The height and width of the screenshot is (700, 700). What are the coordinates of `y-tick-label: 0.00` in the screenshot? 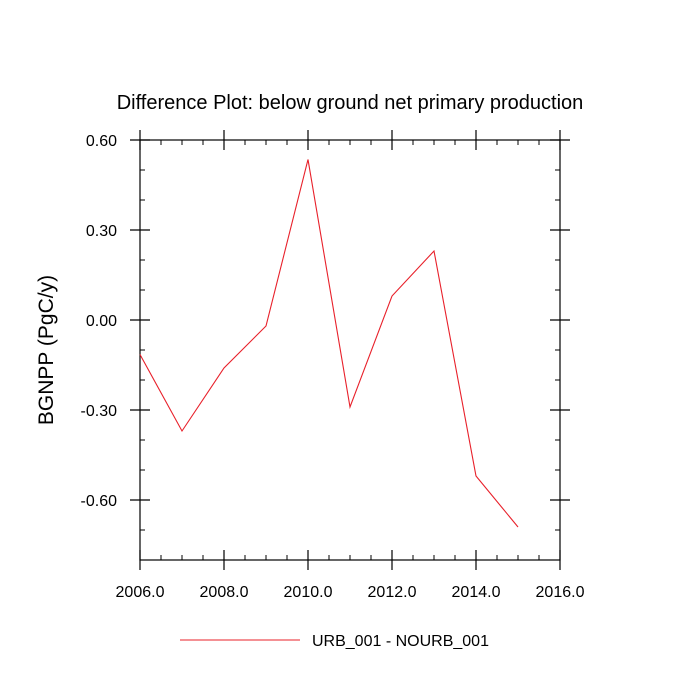 It's located at (101, 321).